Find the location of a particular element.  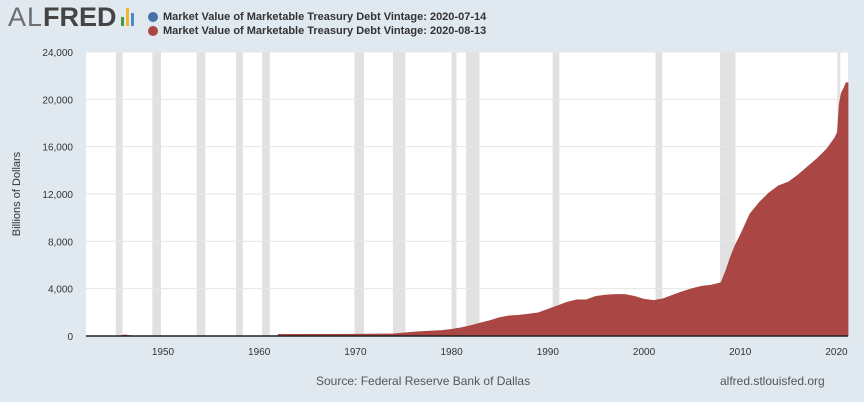

x-tick-label: 2020 is located at coordinates (836, 352).